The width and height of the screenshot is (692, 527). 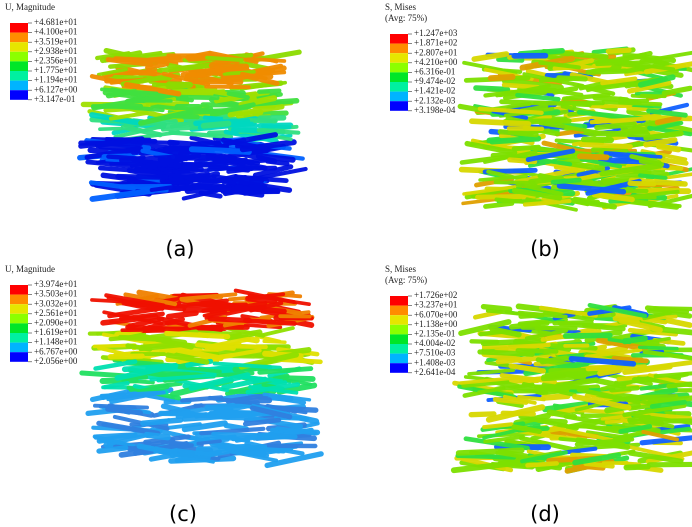 What do you see at coordinates (30, 269) in the screenshot?
I see `legend-title: U, Magnitude` at bounding box center [30, 269].